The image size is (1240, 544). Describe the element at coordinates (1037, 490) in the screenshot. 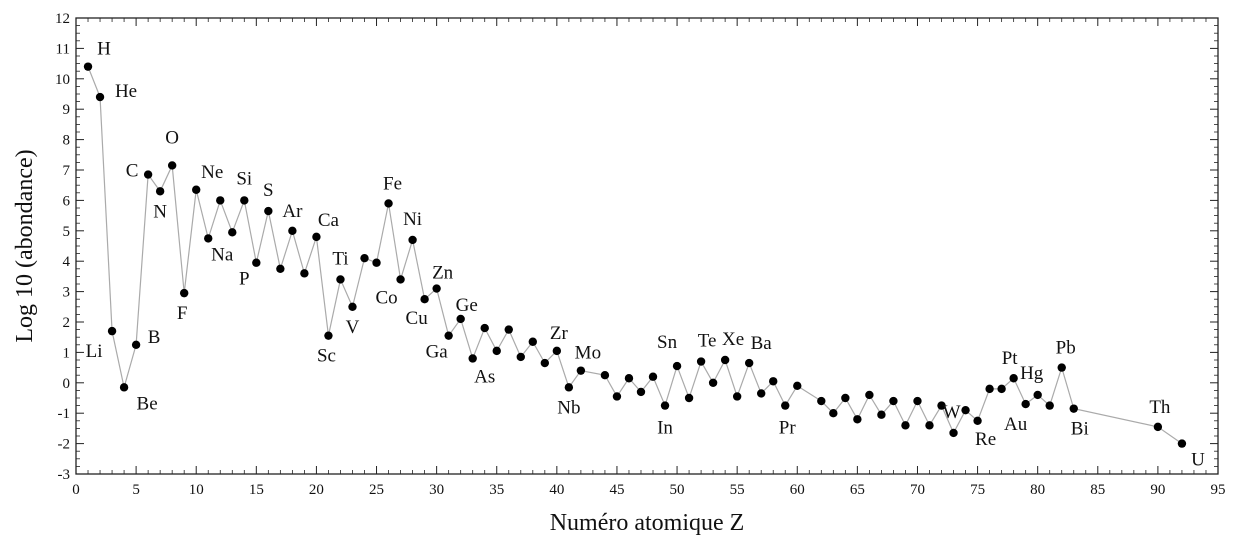

I see `x-tick-label: 80` at that location.